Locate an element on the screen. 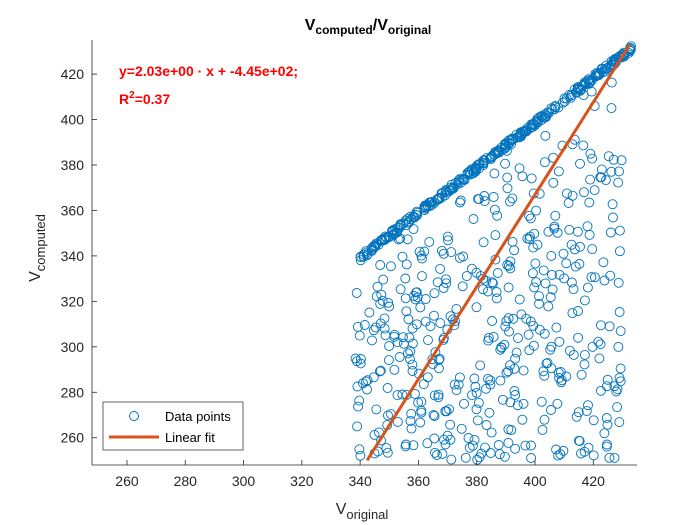 The height and width of the screenshot is (525, 700). fit-equation: y=2.03e+00 · x + -4.45e+02; is located at coordinates (208, 71).